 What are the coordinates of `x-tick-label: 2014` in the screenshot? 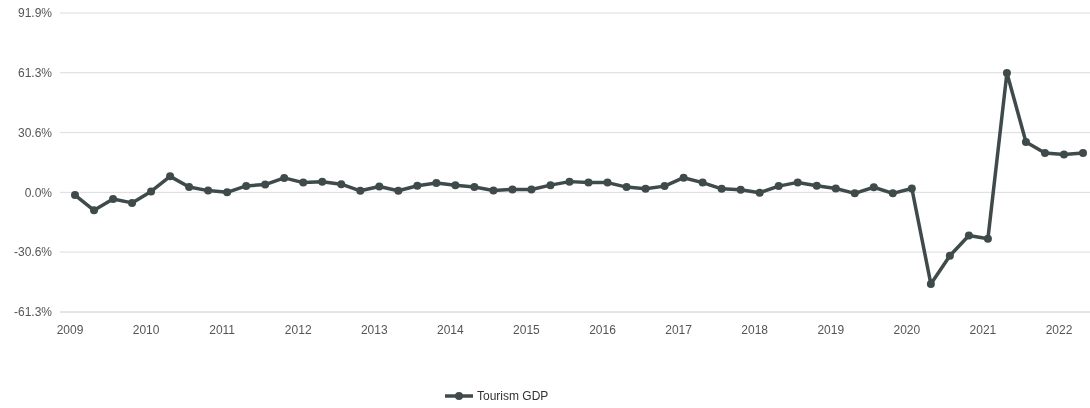 It's located at (451, 330).